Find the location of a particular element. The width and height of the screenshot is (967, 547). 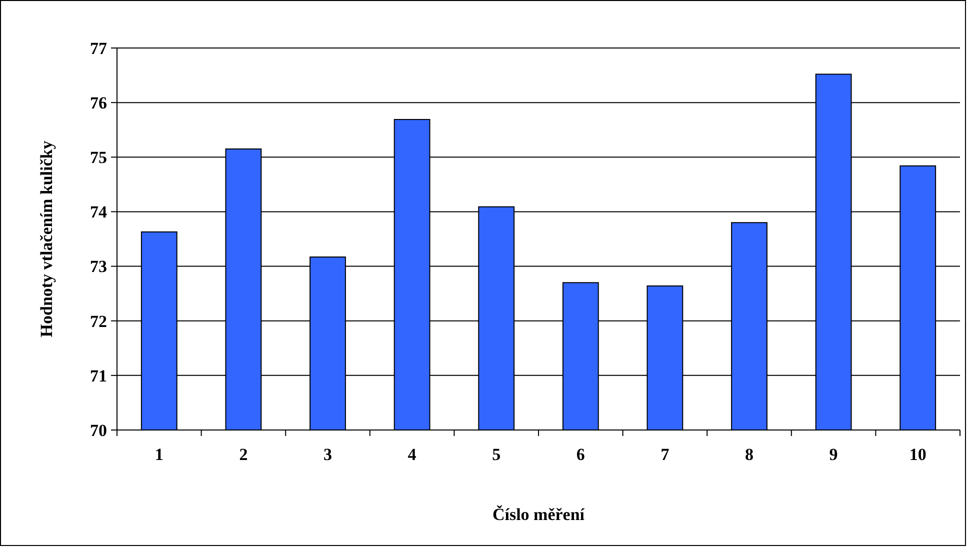

x-axis-title: Číslo měření is located at coordinates (538, 514).